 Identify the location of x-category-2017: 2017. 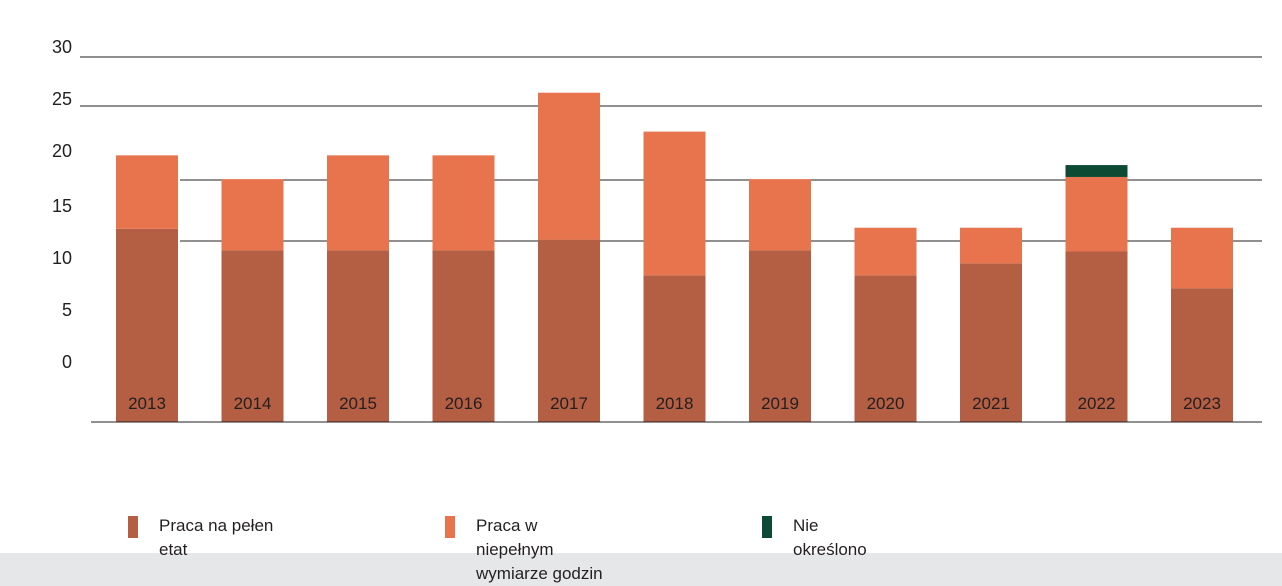
(569, 403).